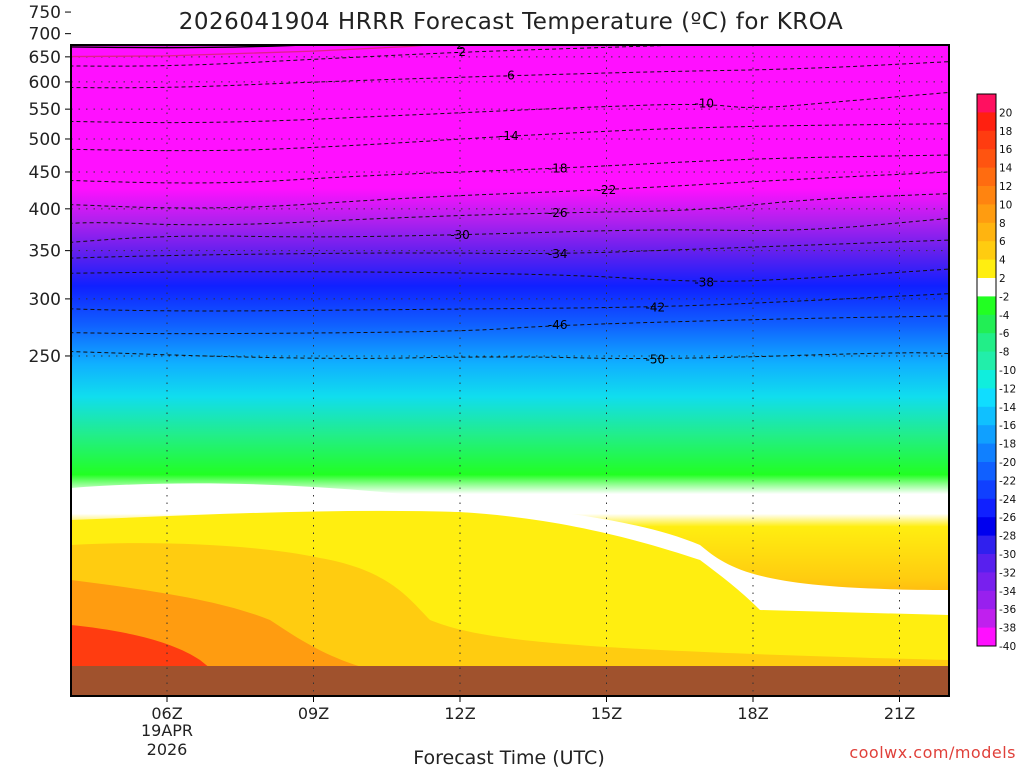 The width and height of the screenshot is (1024, 768). I want to click on below-ground, so click(510, 681).